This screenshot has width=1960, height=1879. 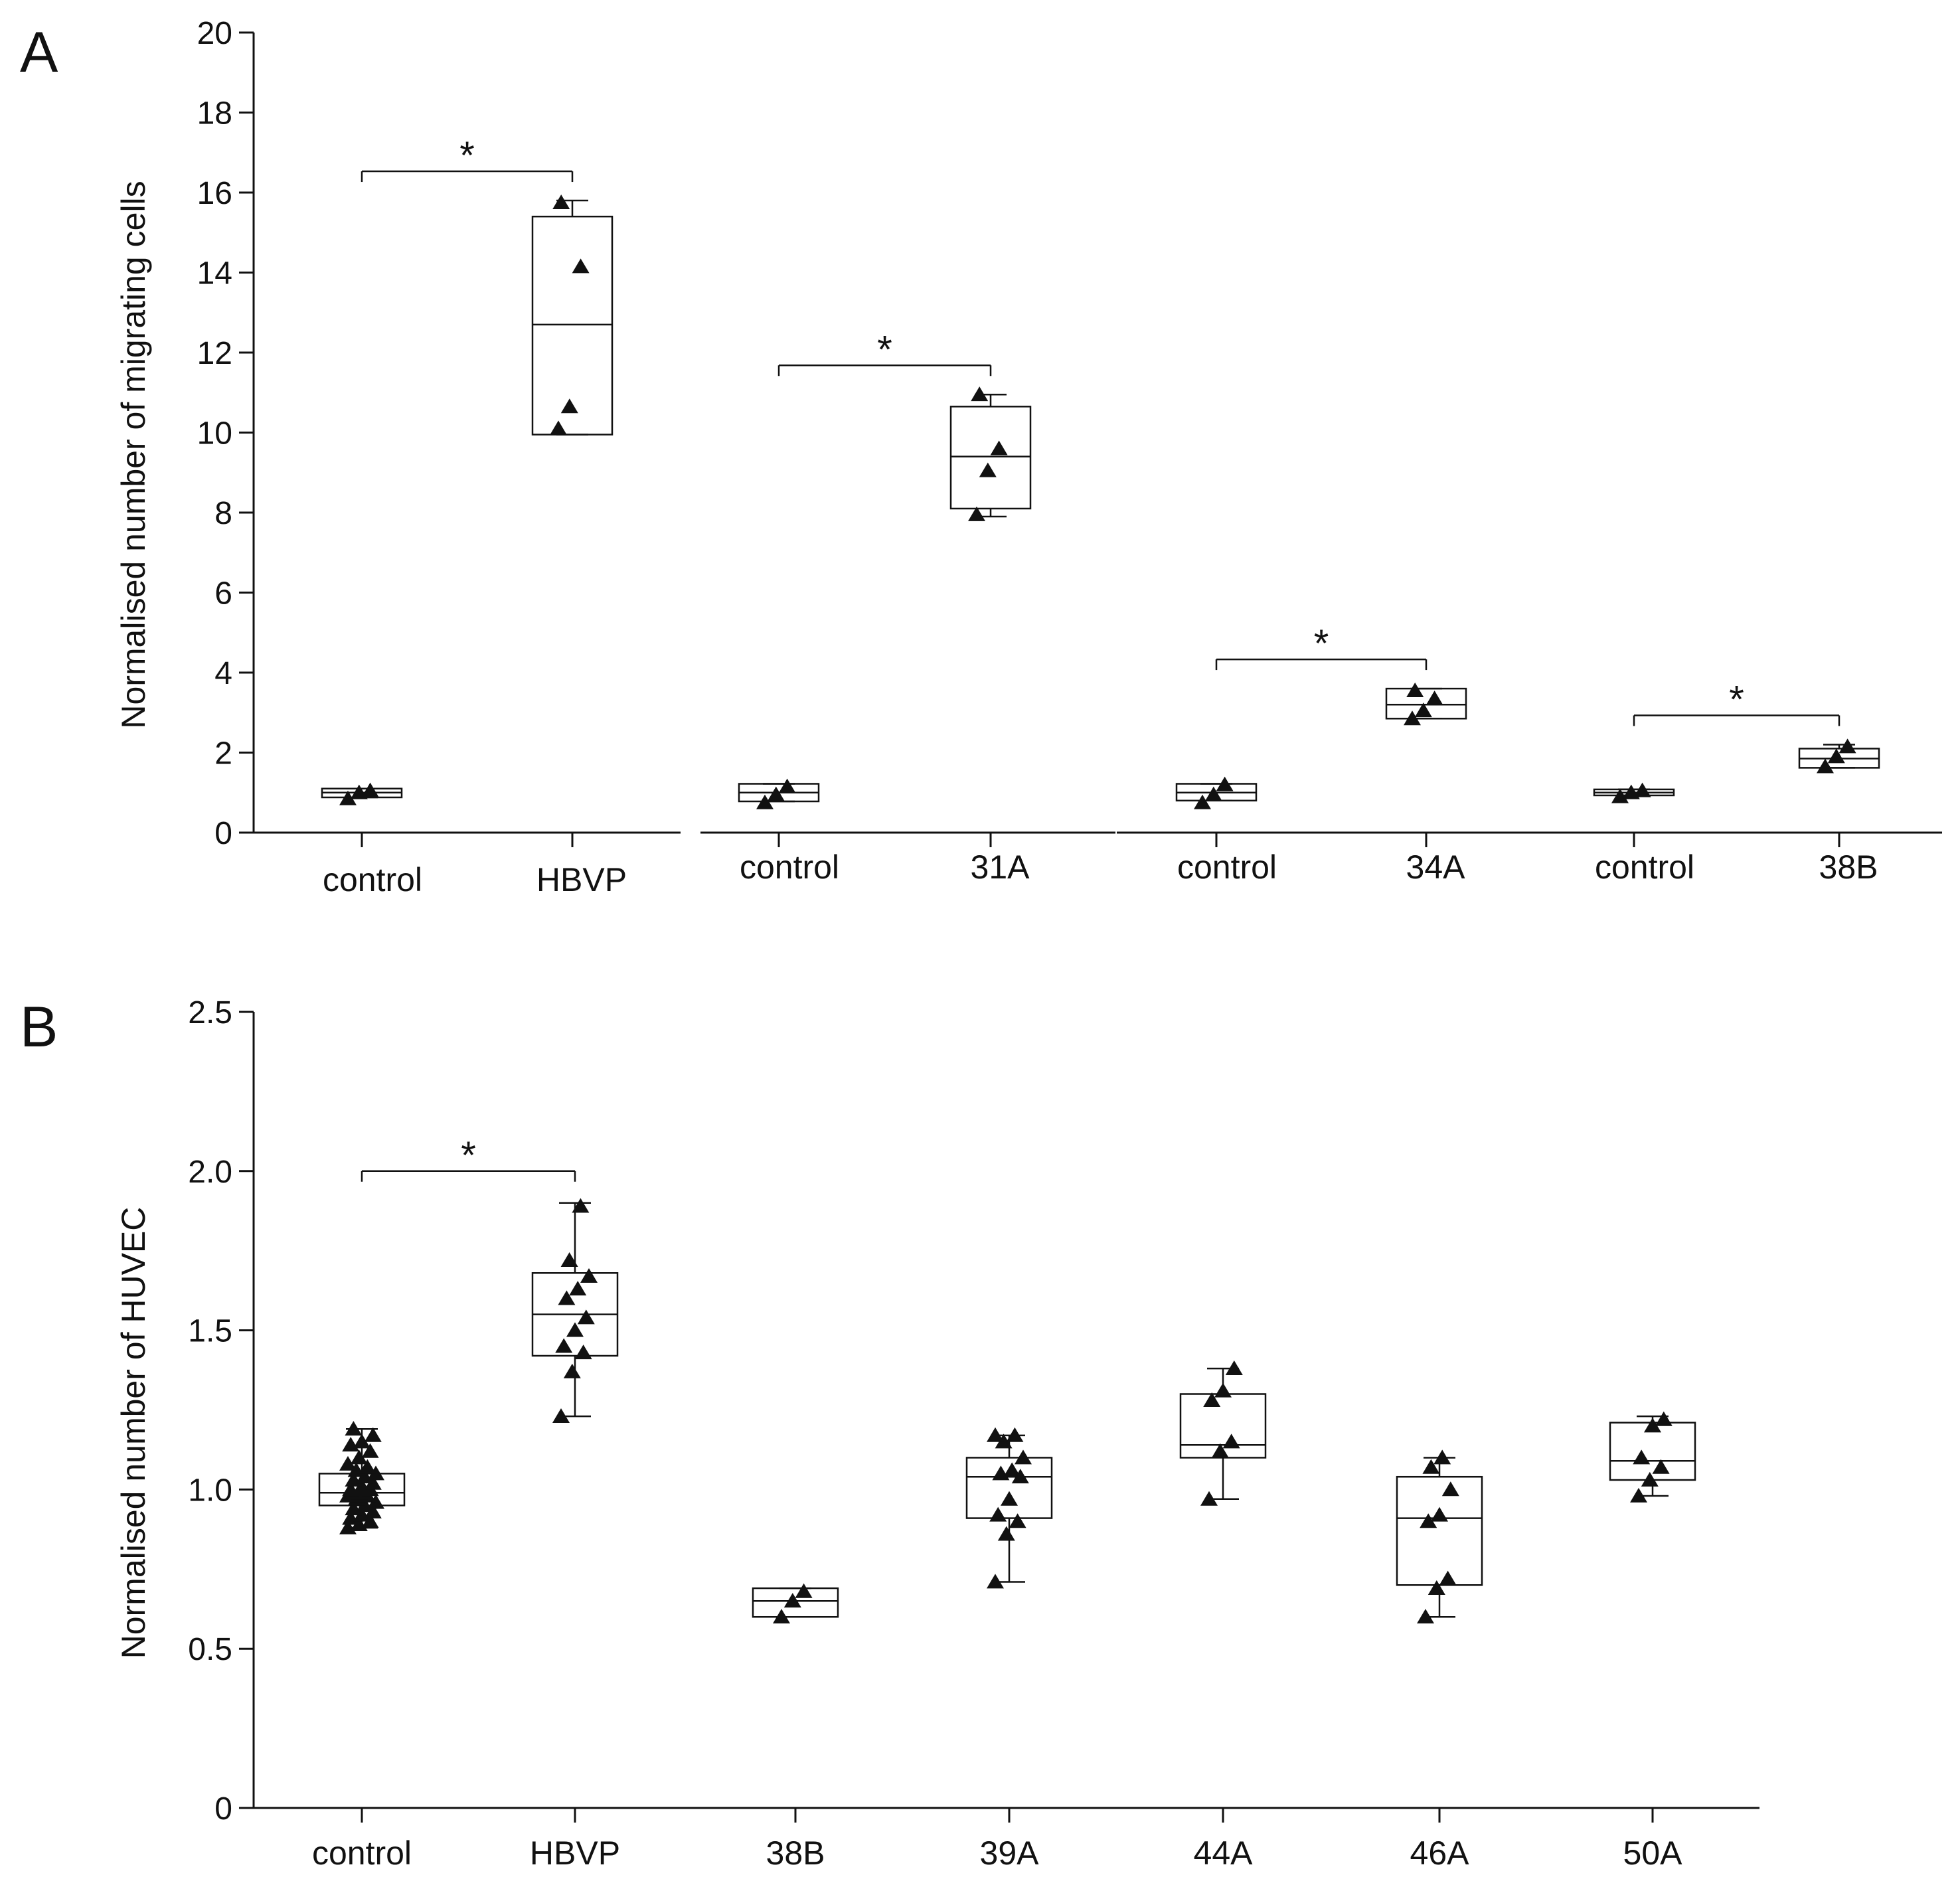 What do you see at coordinates (575, 1853) in the screenshot?
I see `panel-b-x-tick-label: HBVP` at bounding box center [575, 1853].